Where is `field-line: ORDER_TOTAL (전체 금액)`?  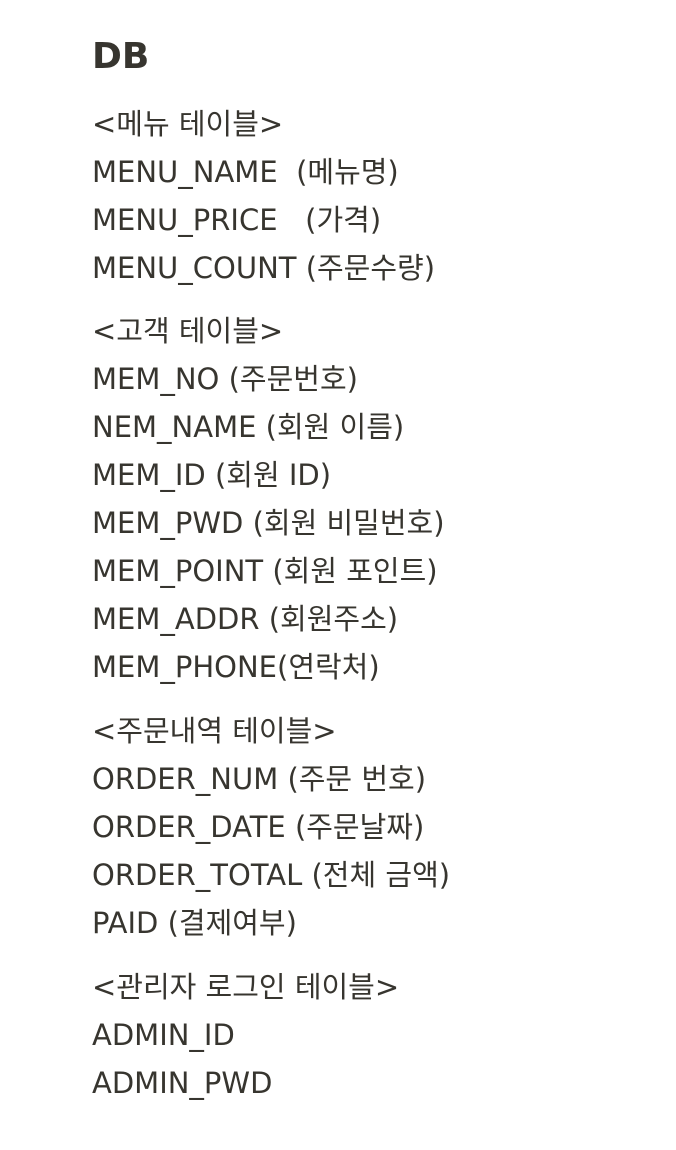
field-line: ORDER_TOTAL (전체 금액) is located at coordinates (271, 875).